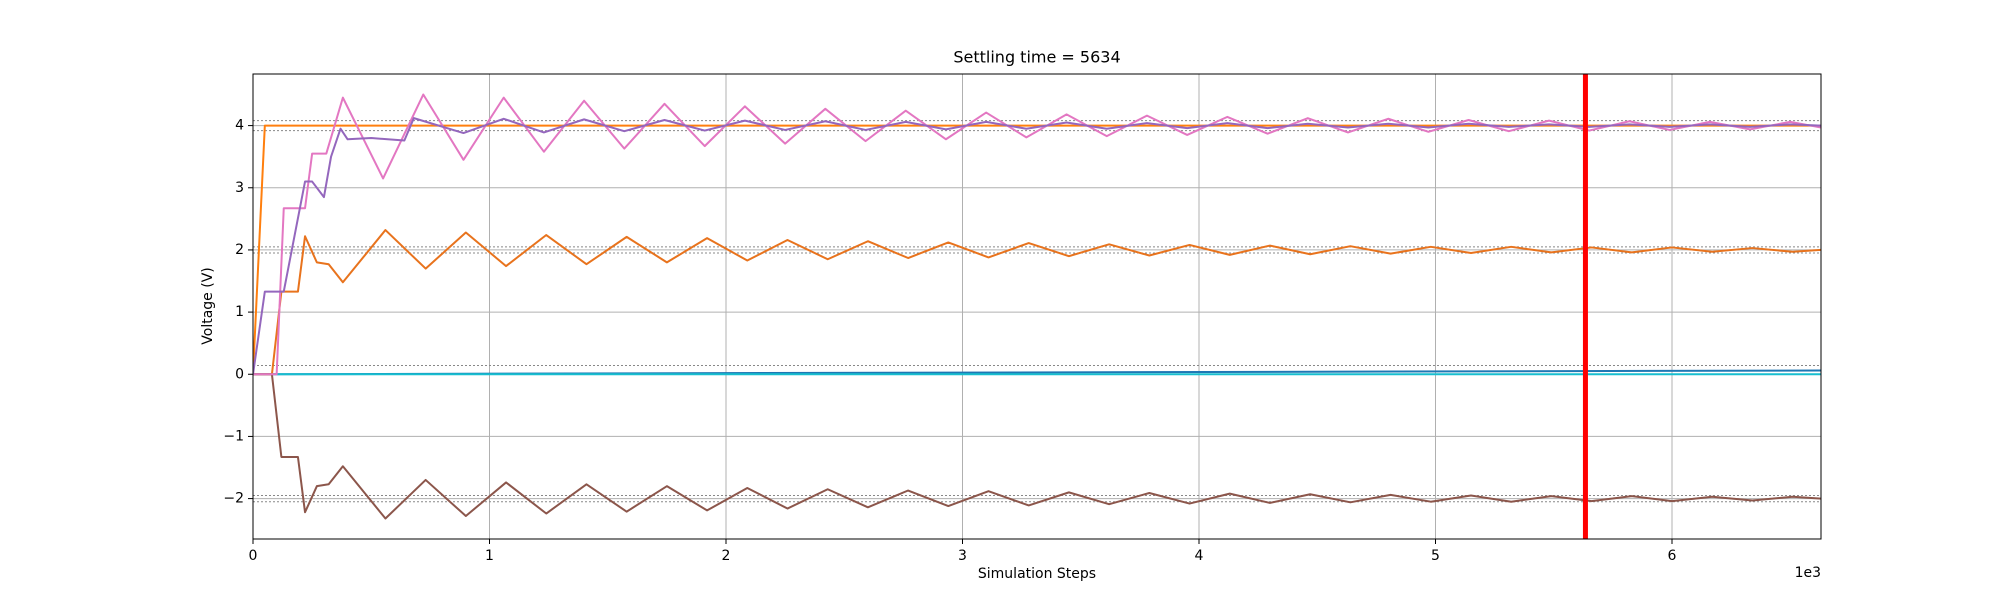 The height and width of the screenshot is (600, 2000). Describe the element at coordinates (962, 556) in the screenshot. I see `x-tick-label: 3` at that location.